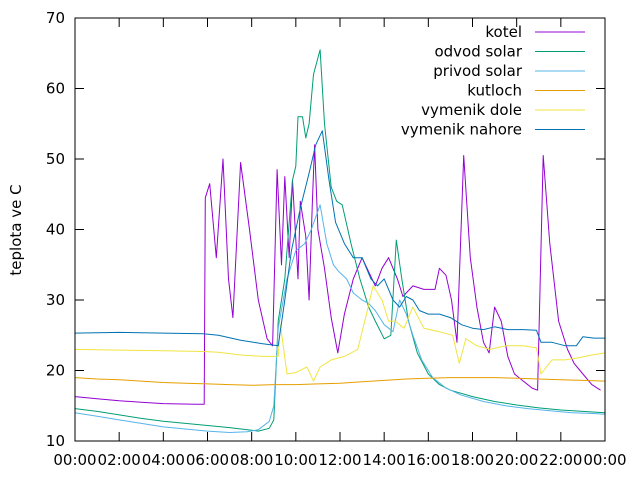 This screenshot has height=480, width=640. Describe the element at coordinates (55, 89) in the screenshot. I see `y-tick-label: 60` at that location.